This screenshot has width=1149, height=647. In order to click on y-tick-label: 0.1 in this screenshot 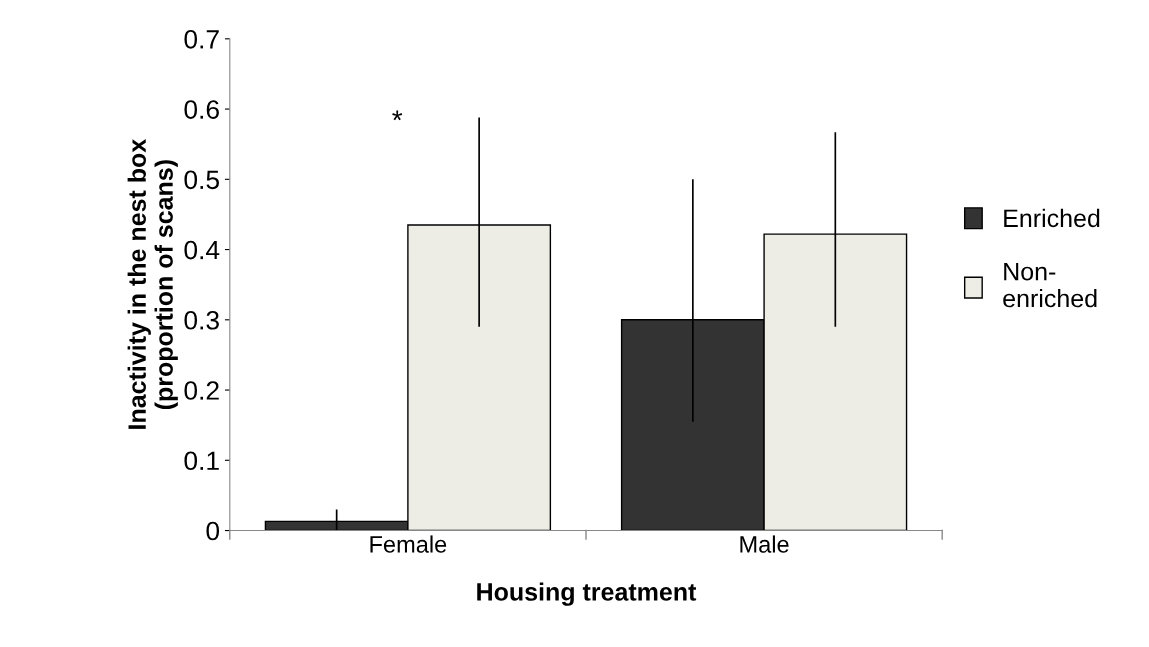, I will do `click(201, 461)`.